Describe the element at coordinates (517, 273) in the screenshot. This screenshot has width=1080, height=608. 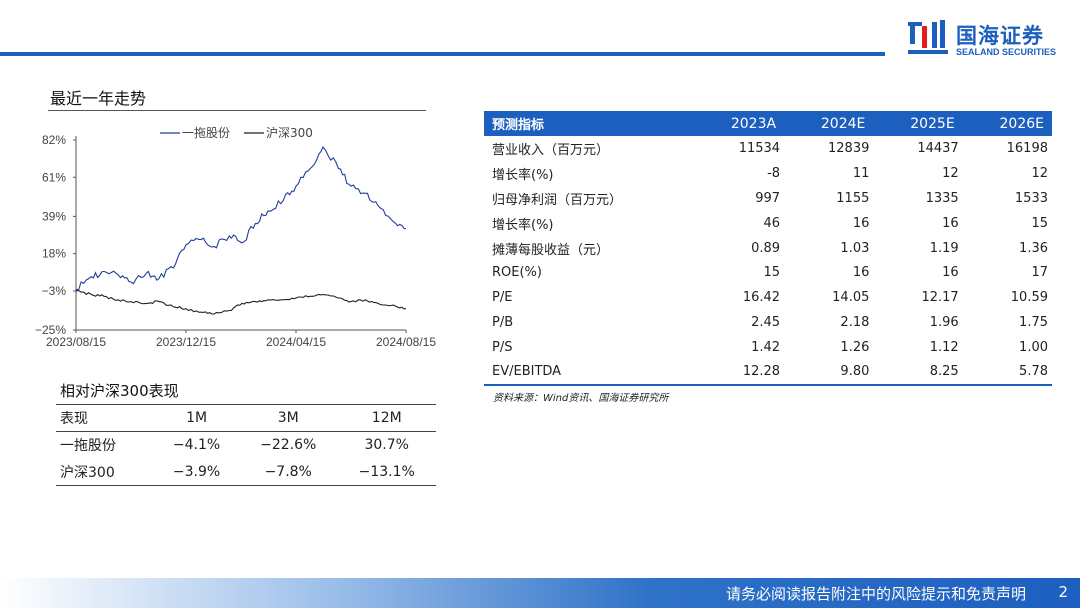
I see `forecast-row-label: ROE(%)` at that location.